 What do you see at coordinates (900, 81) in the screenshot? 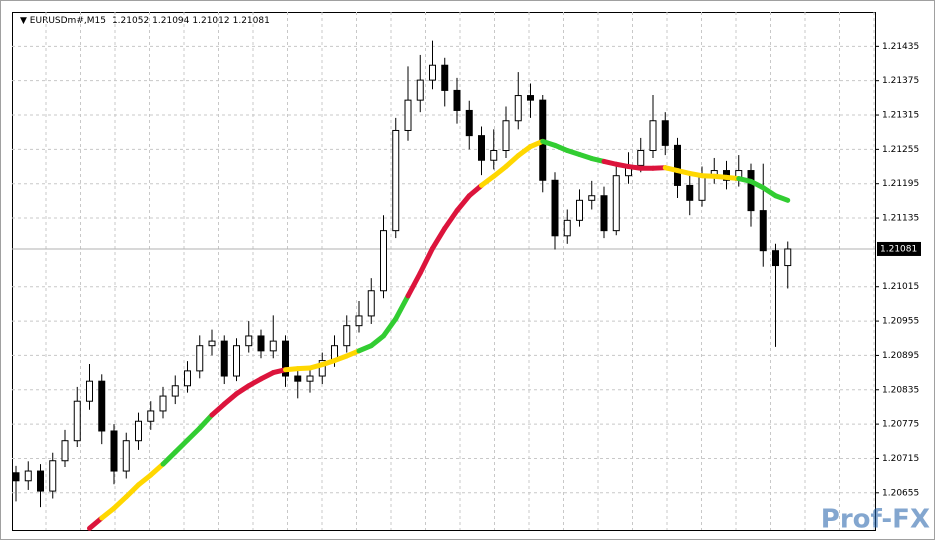
I see `y-tick-label: 1.21375` at bounding box center [900, 81].